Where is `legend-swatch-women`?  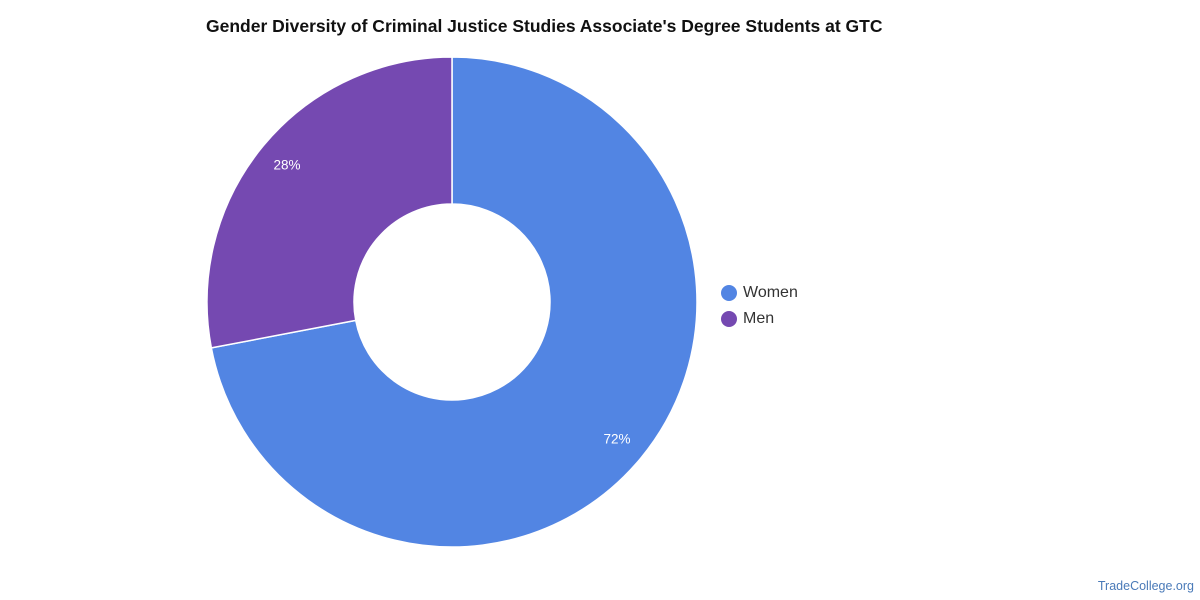
legend-swatch-women is located at coordinates (729, 293).